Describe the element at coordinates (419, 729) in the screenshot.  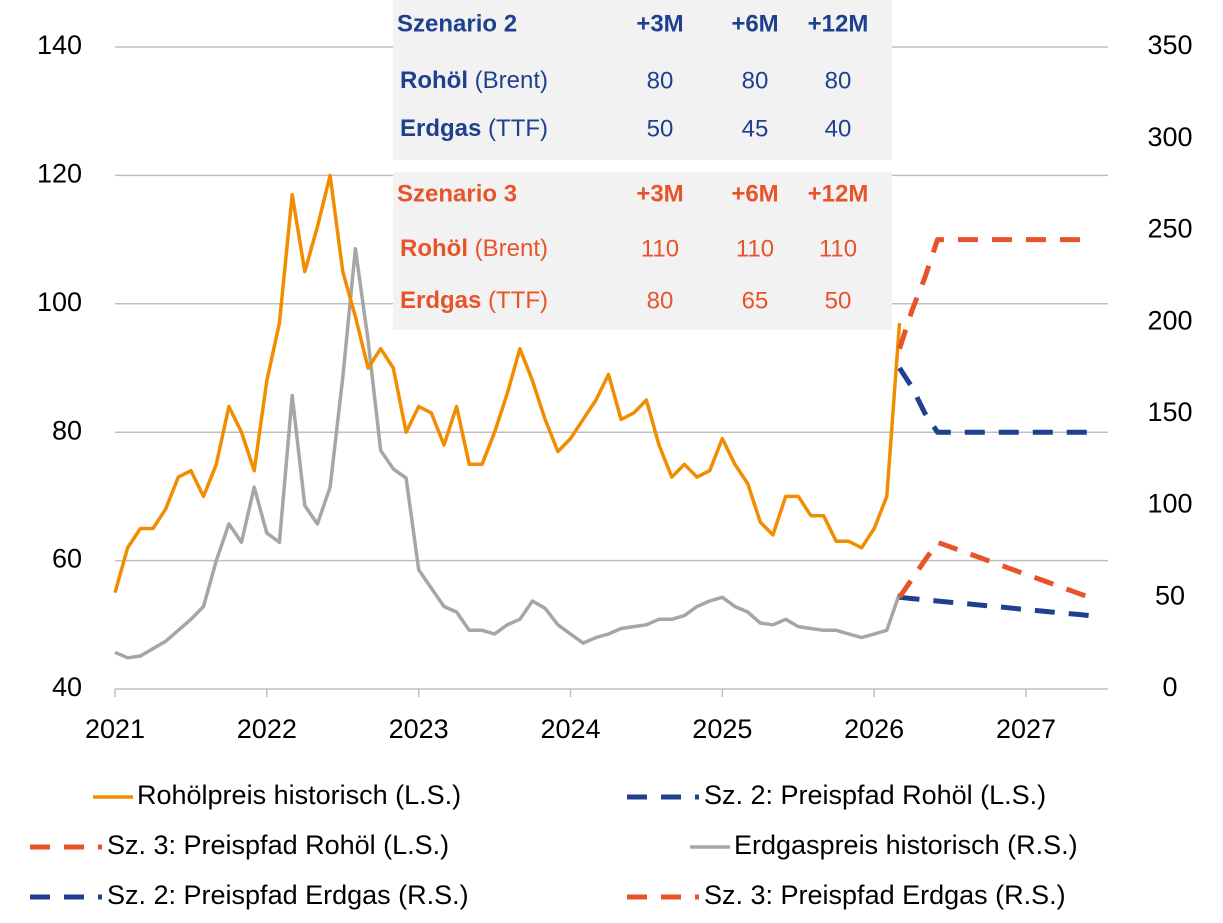
I see `x-tick-label: 2023` at that location.